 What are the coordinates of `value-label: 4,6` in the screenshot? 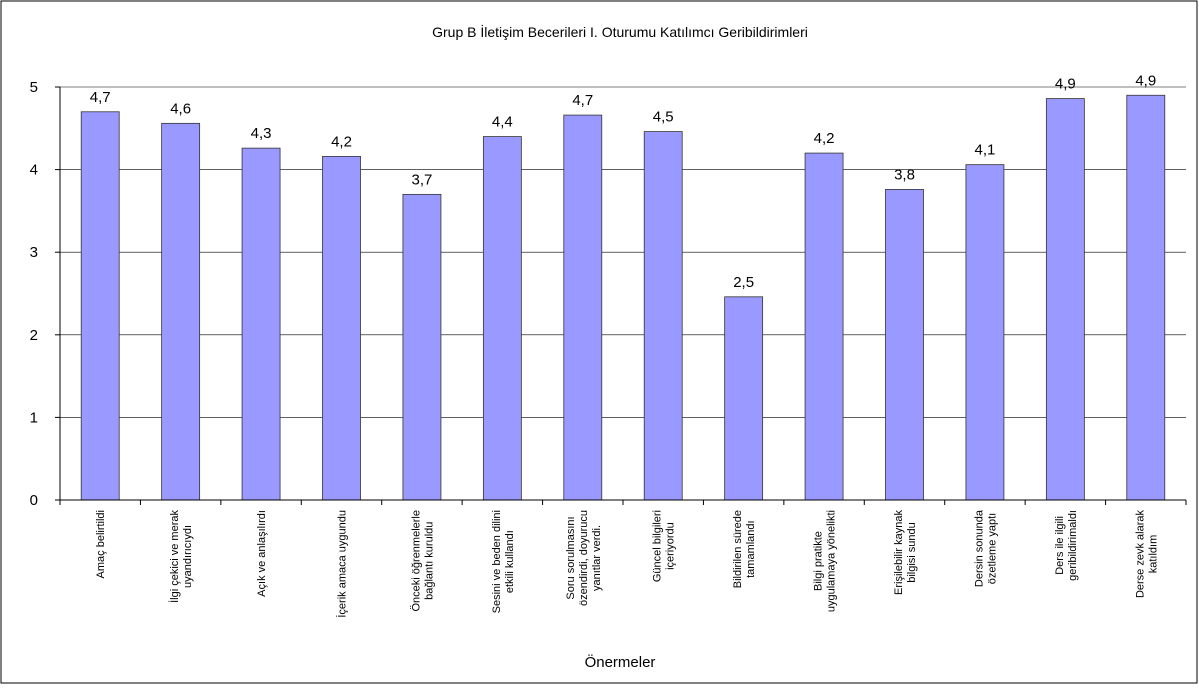 It's located at (180, 108).